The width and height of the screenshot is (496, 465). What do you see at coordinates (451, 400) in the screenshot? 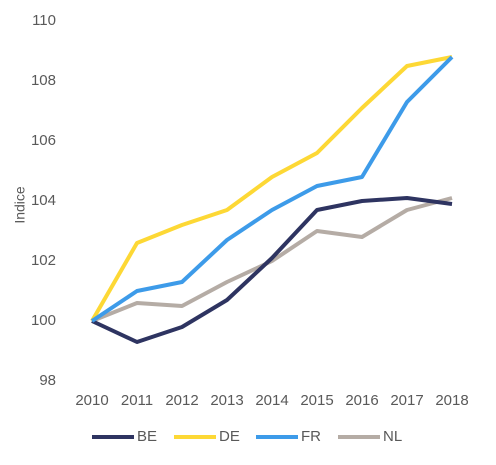
I see `x-tick-label: 2018` at bounding box center [451, 400].